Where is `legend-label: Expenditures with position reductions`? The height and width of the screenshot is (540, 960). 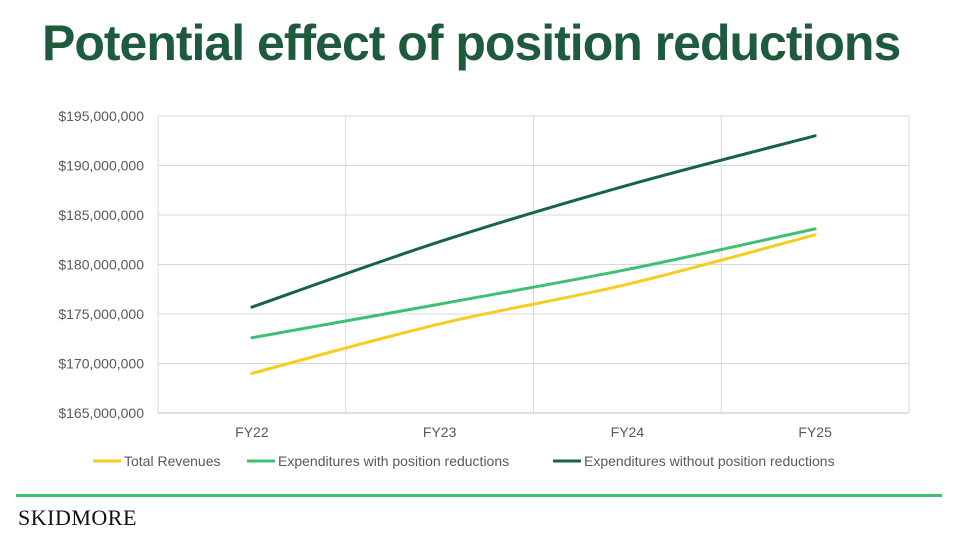 legend-label: Expenditures with position reductions is located at coordinates (393, 461).